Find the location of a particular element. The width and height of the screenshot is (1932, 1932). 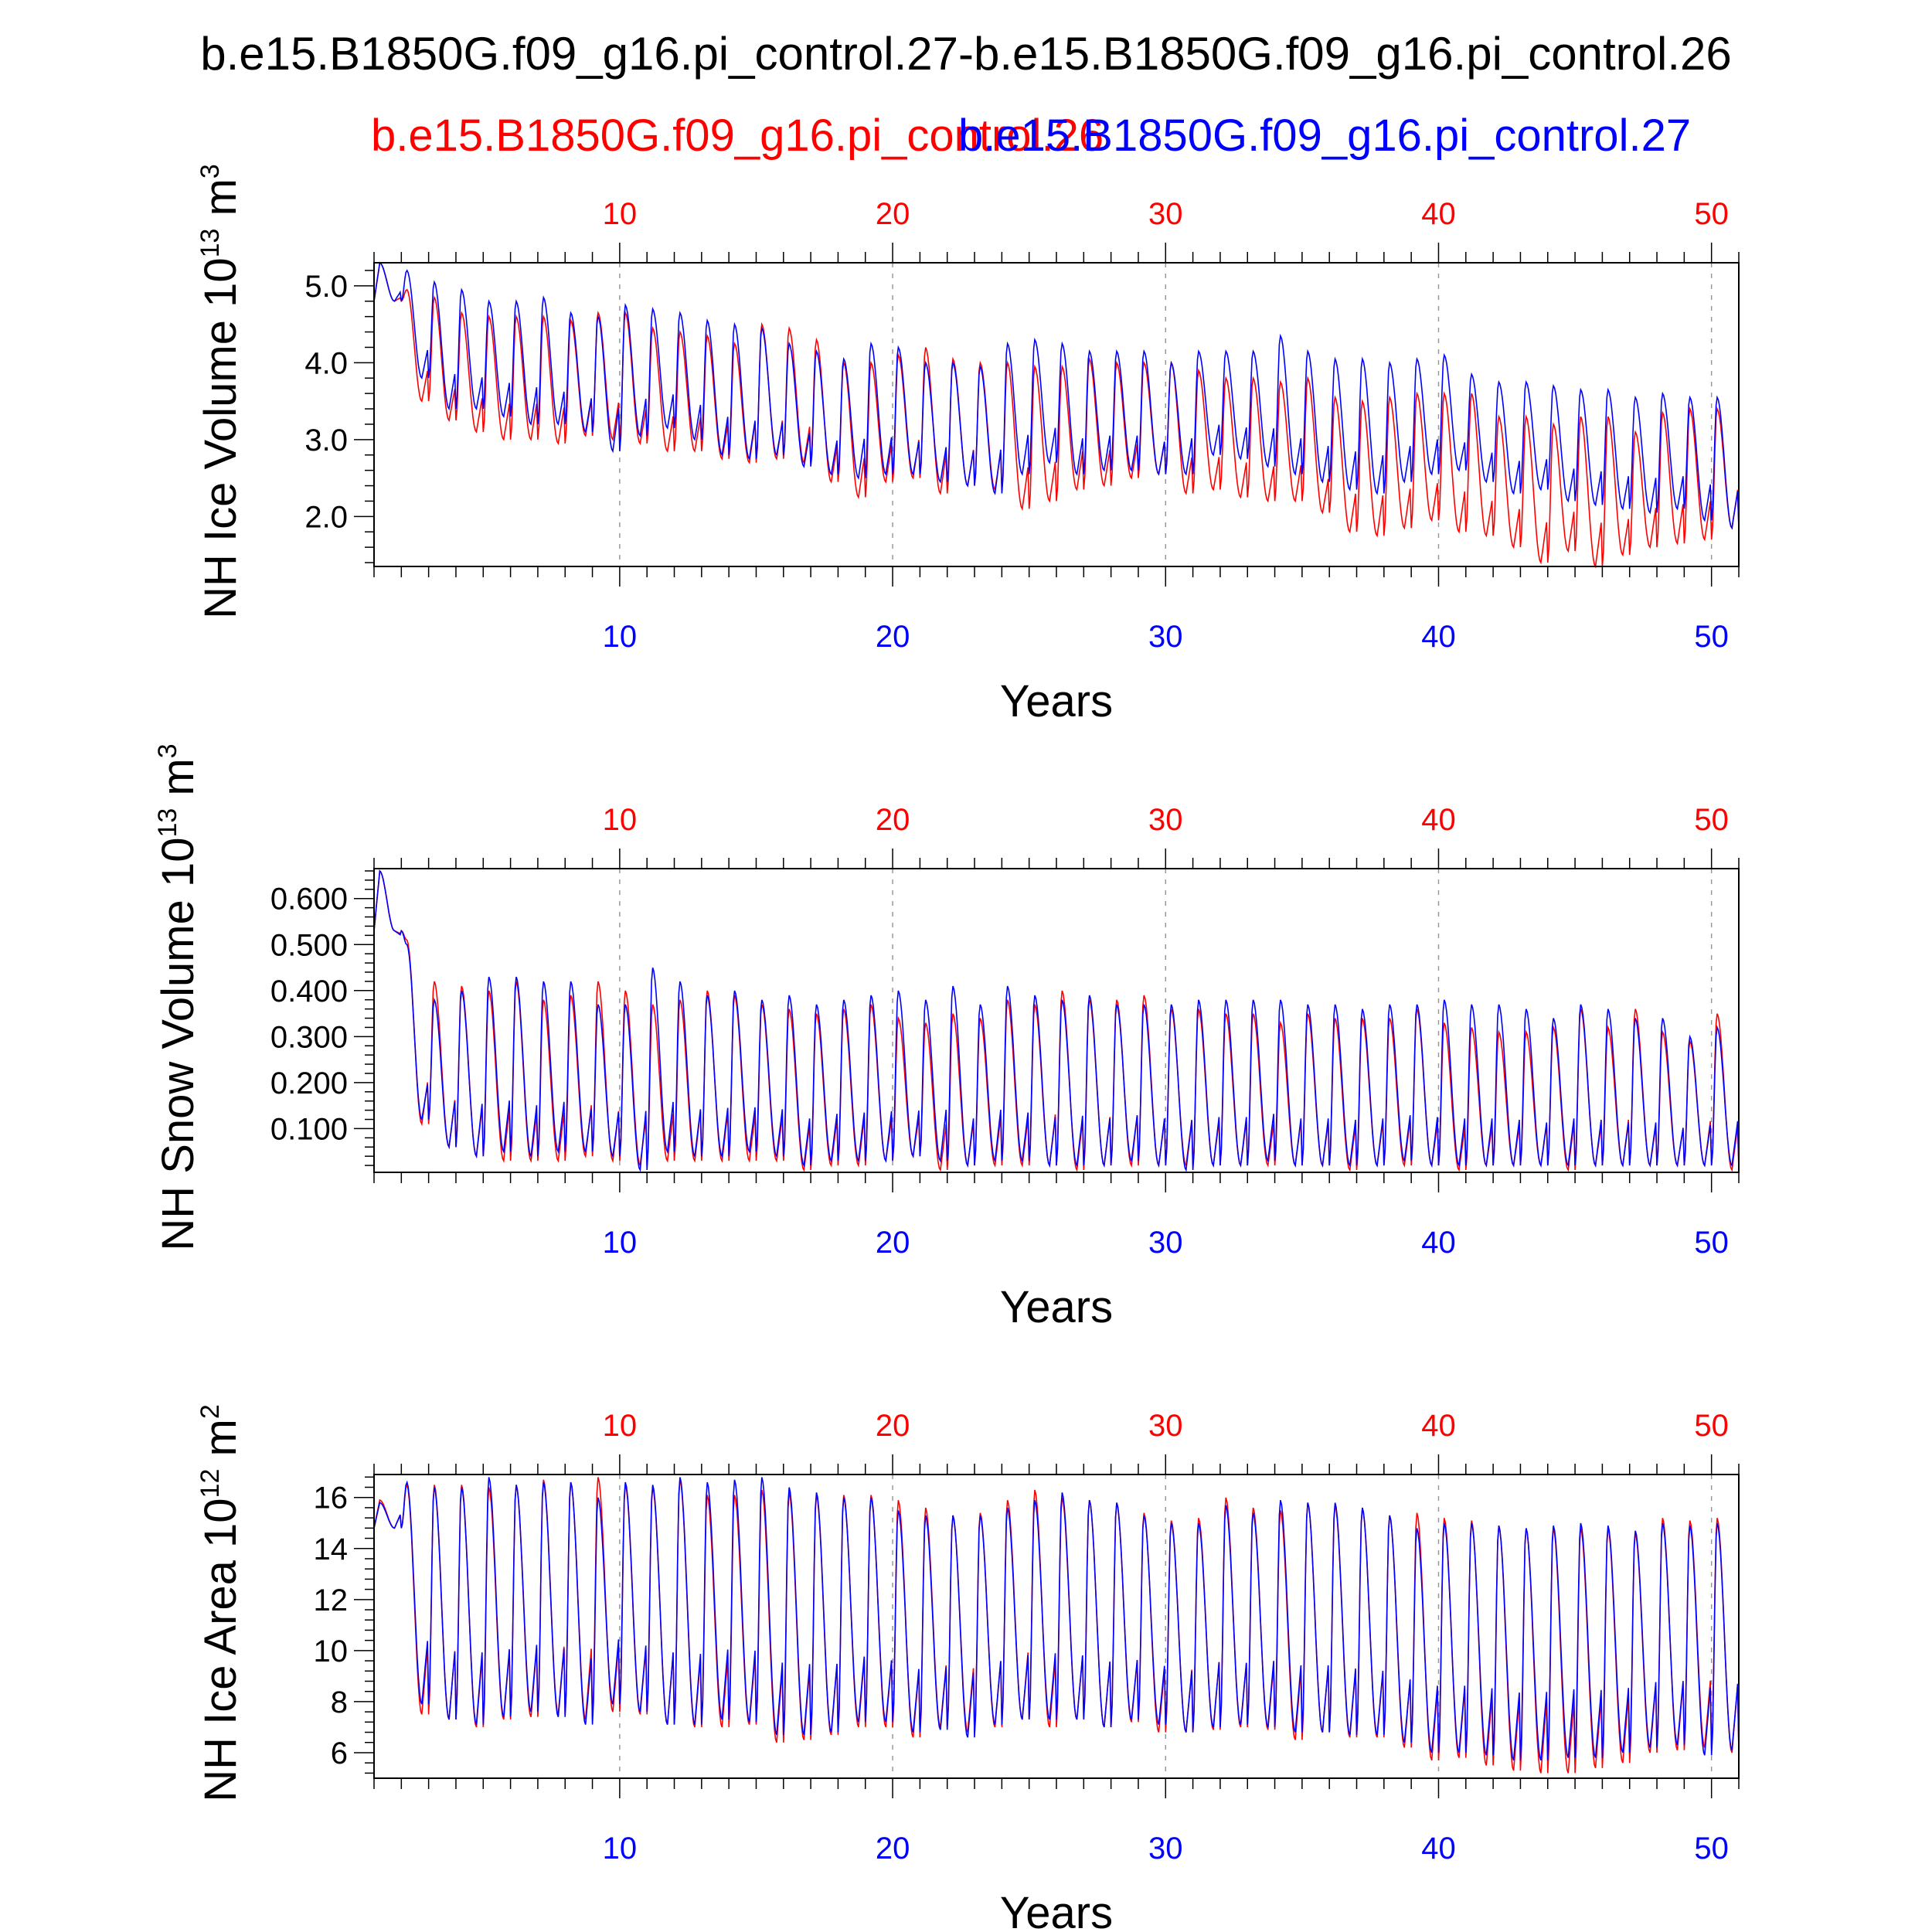

y-tick-label: 0.300 is located at coordinates (309, 1037).